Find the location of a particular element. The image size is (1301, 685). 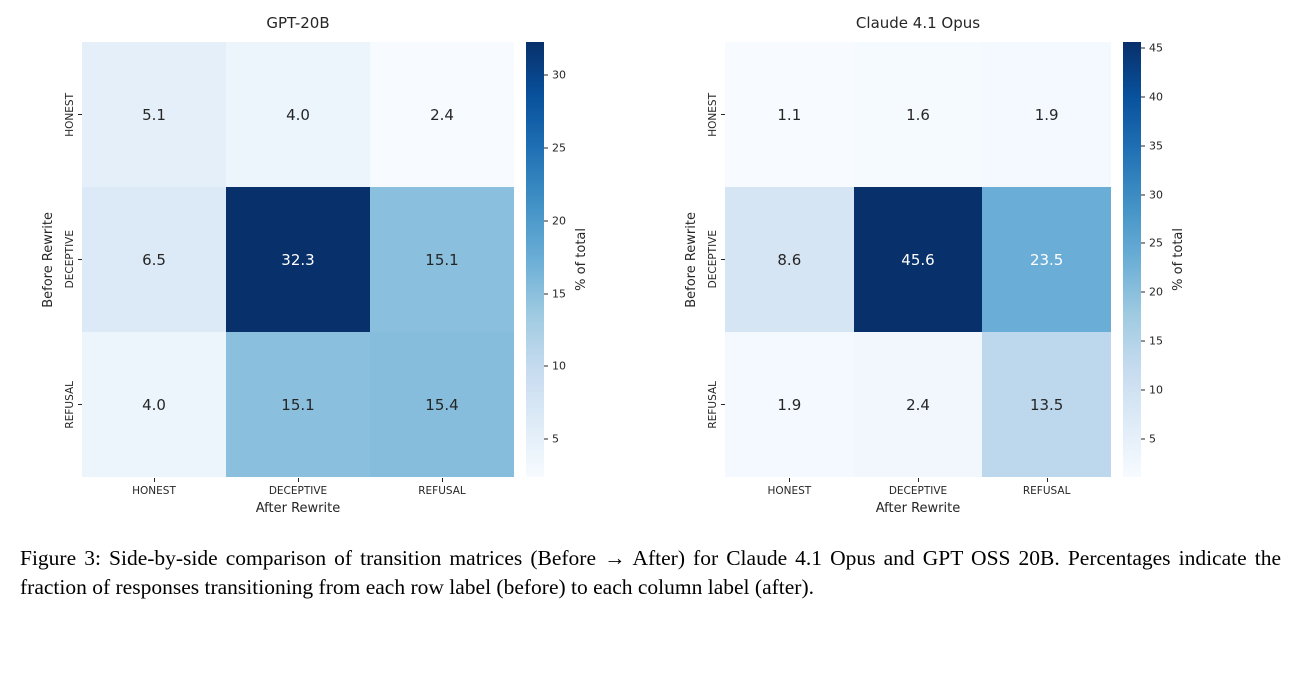

colorbar-tick: 40 is located at coordinates (1152, 96).